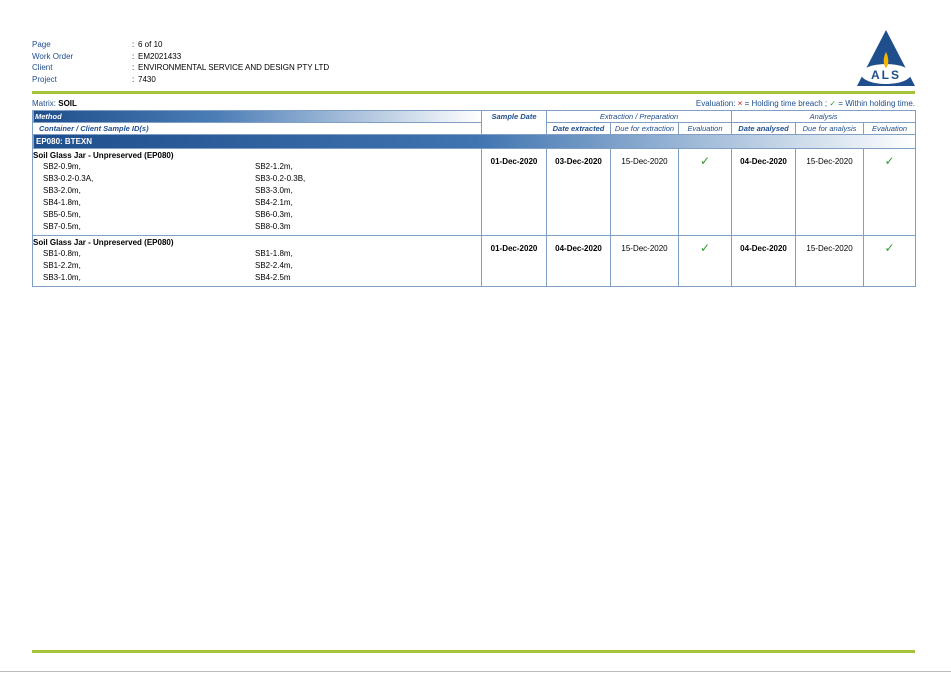 The width and height of the screenshot is (951, 673). What do you see at coordinates (62, 214) in the screenshot?
I see `sample-id: SB5-0.5m,` at bounding box center [62, 214].